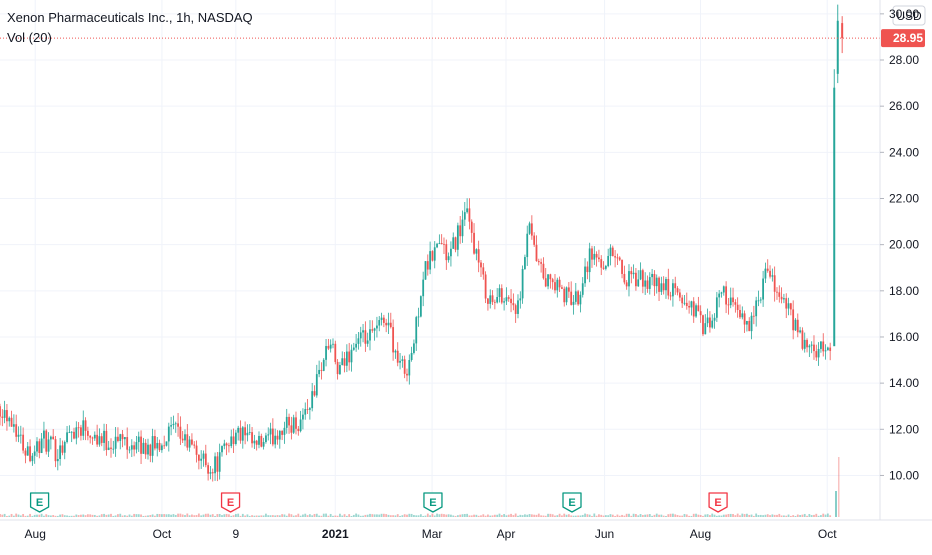 The height and width of the screenshot is (555, 932). Describe the element at coordinates (29, 37) in the screenshot. I see `volume-indicator-label: Vol (20)` at that location.